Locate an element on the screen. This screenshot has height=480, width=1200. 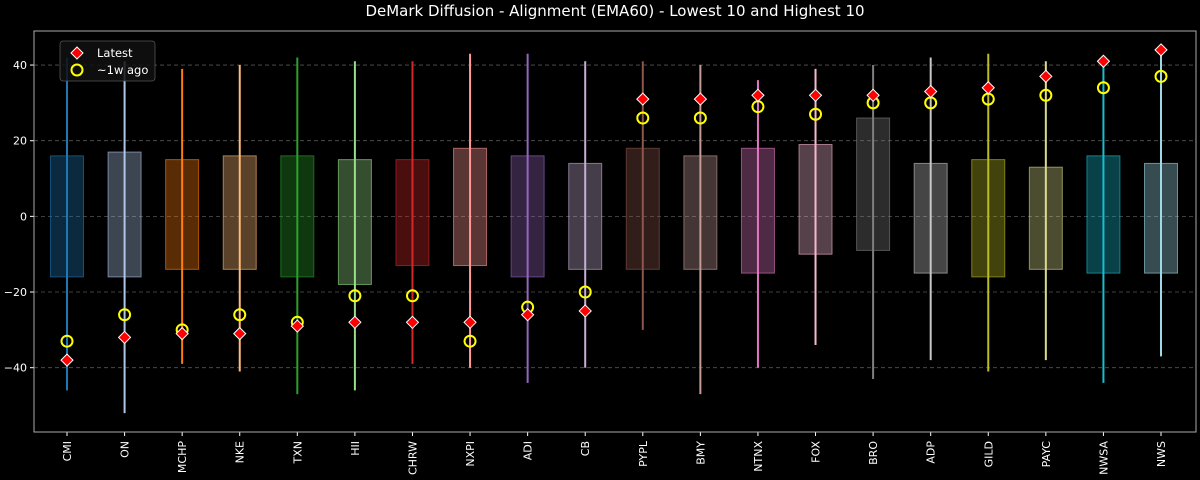
x-tick-label-gild: GILD is located at coordinates (988, 454).